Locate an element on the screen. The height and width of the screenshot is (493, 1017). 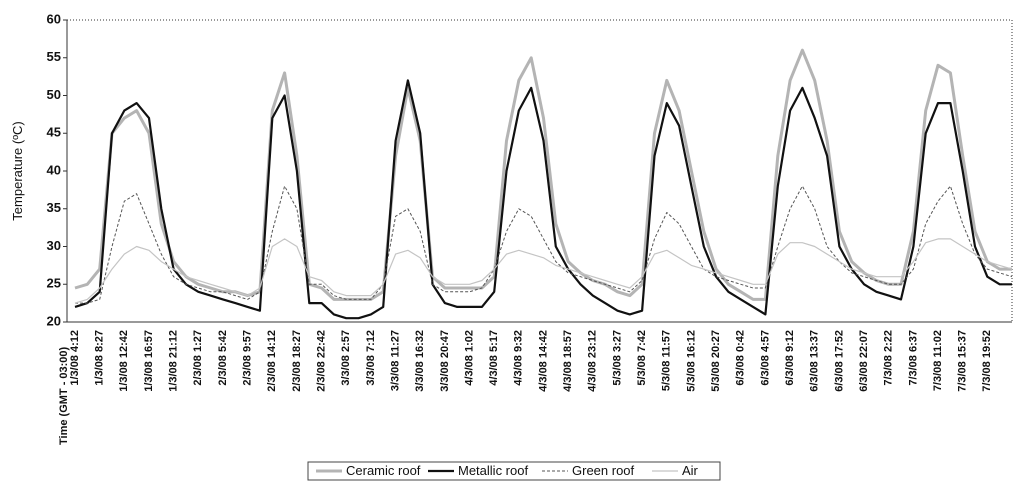
y-tick-label: 35 is located at coordinates (54, 207).